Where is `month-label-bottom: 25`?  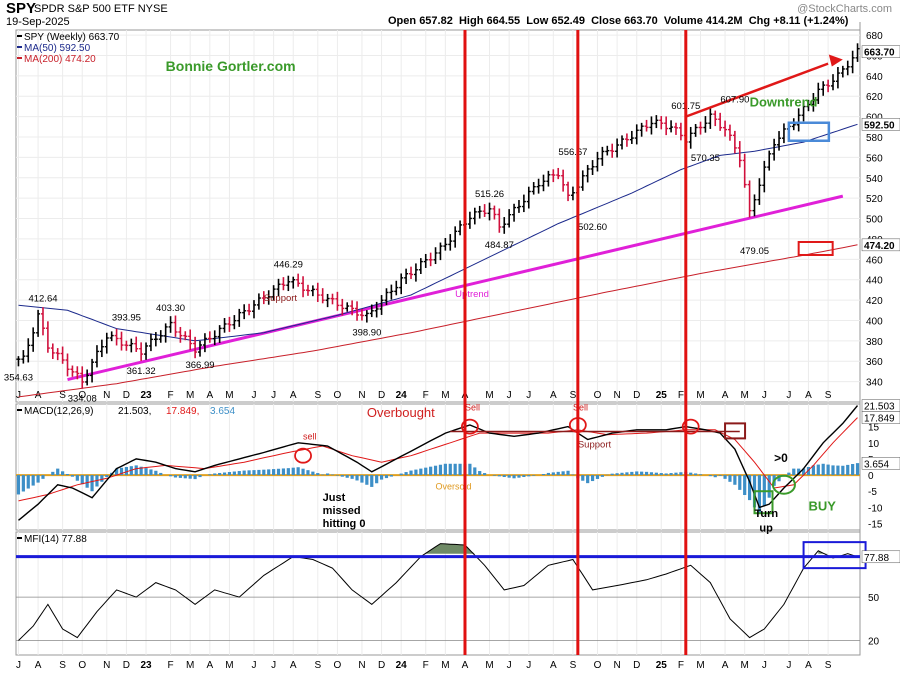
month-label-bottom: 25 is located at coordinates (662, 665).